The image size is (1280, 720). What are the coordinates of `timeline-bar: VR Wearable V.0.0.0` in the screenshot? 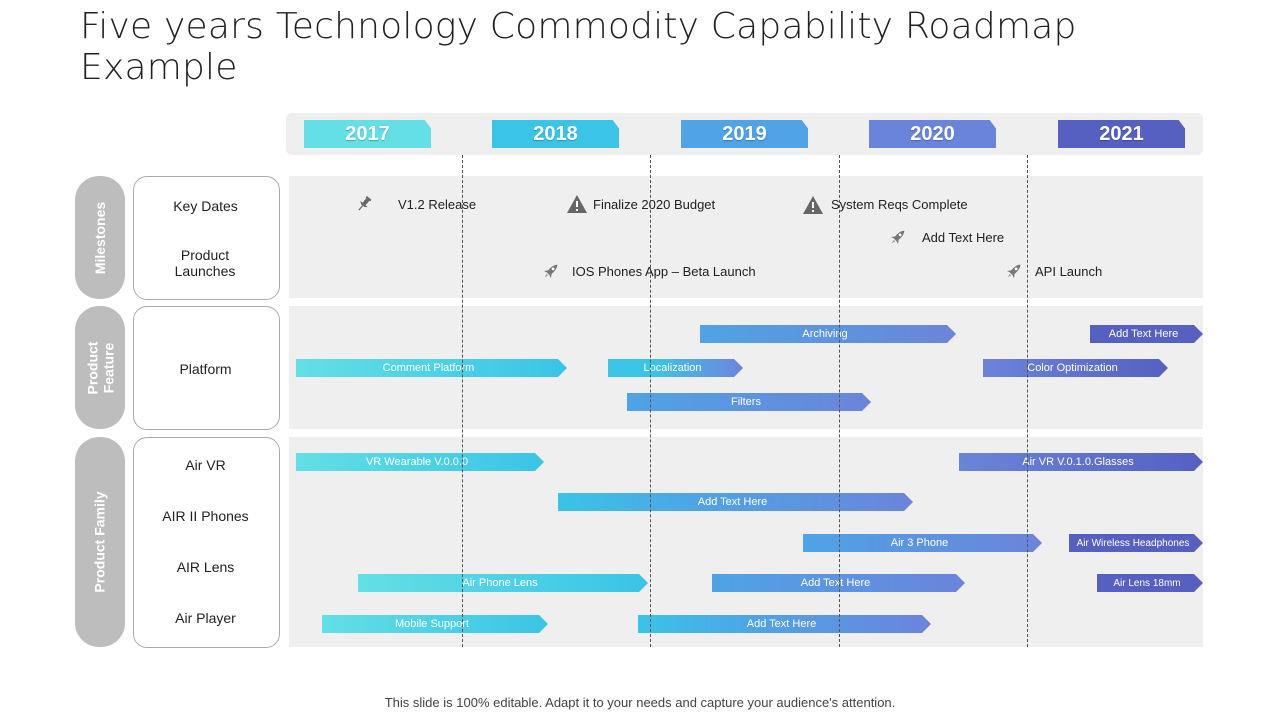 It's located at (420, 462).